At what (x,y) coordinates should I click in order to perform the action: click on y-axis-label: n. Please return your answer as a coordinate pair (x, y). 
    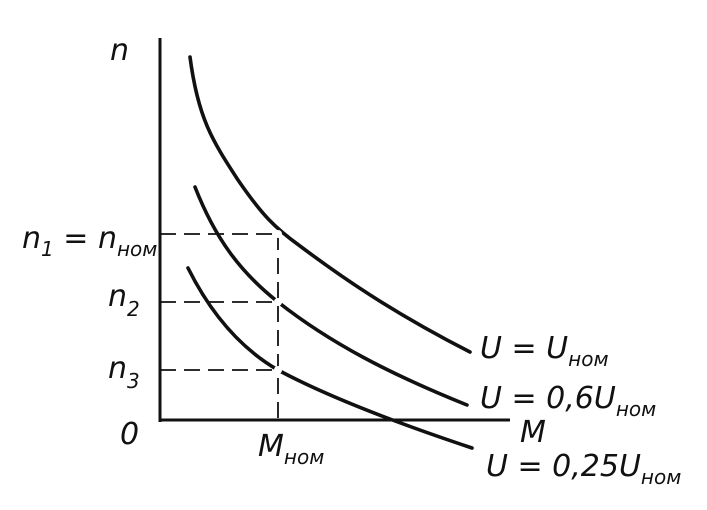
    Looking at the image, I should click on (119, 50).